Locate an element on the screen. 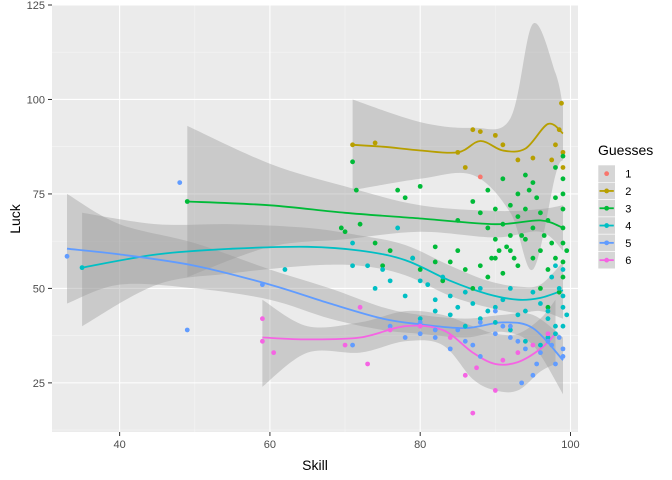 The image size is (672, 480). y-tick-label: 25 is located at coordinates (39, 384).